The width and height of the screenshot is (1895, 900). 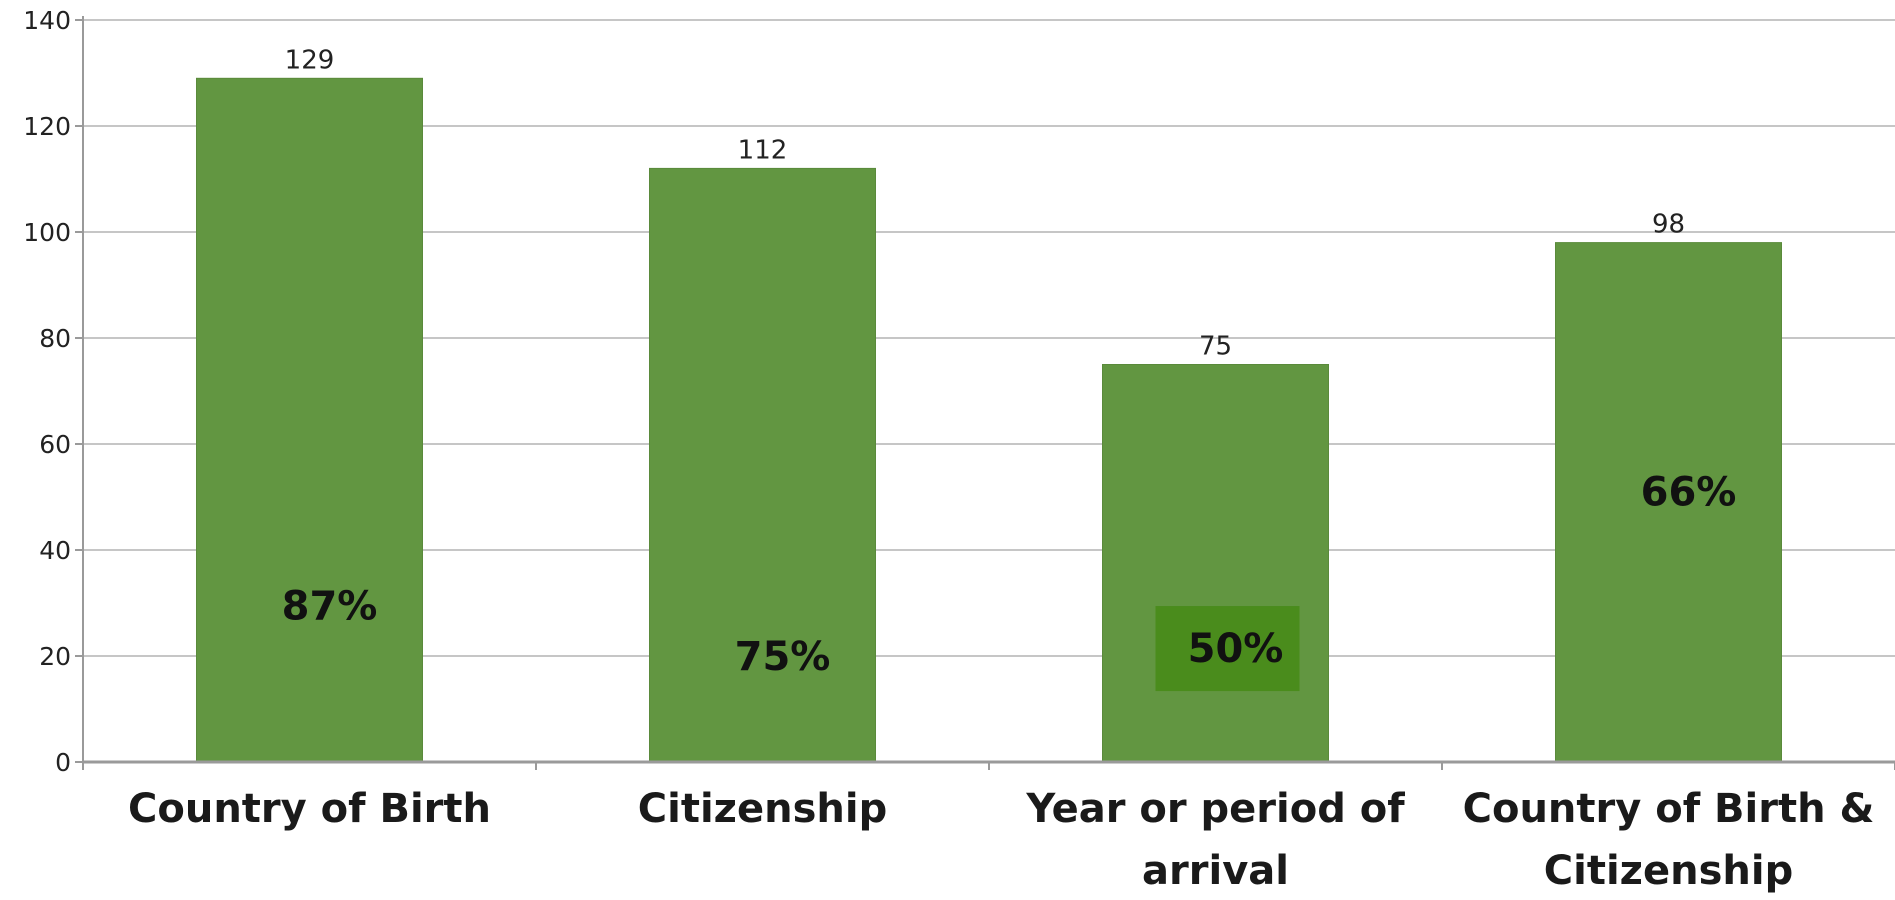 What do you see at coordinates (1689, 493) in the screenshot?
I see `bar-percent-label: 66%` at bounding box center [1689, 493].